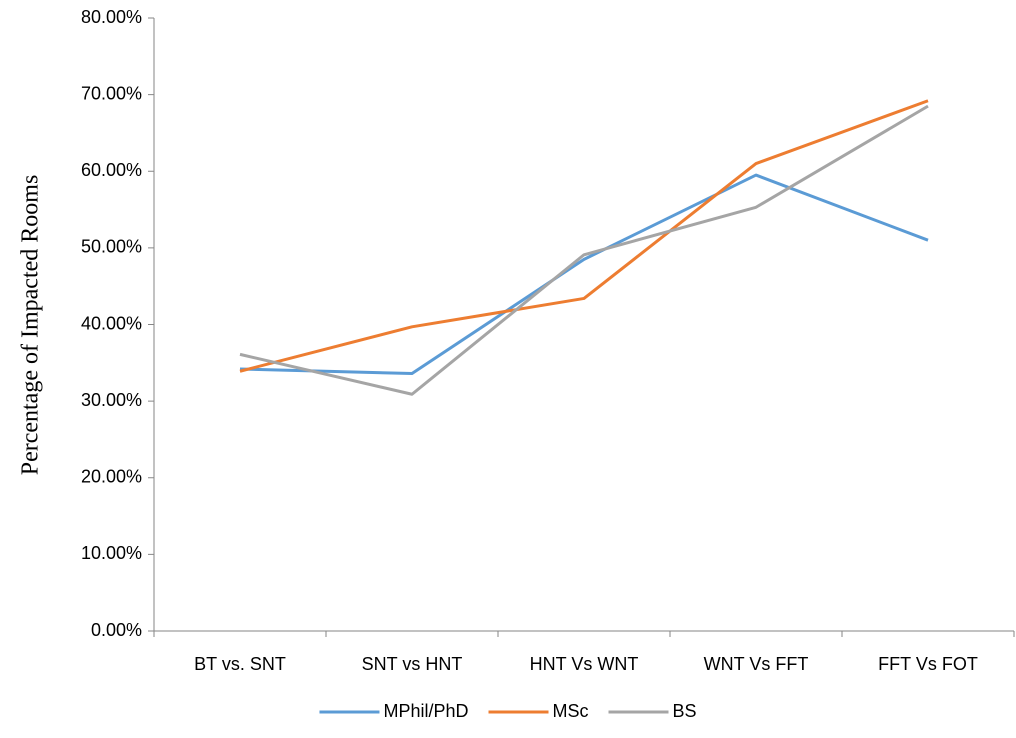  Describe the element at coordinates (240, 664) in the screenshot. I see `x-tick-label: BT vs. SNT` at that location.